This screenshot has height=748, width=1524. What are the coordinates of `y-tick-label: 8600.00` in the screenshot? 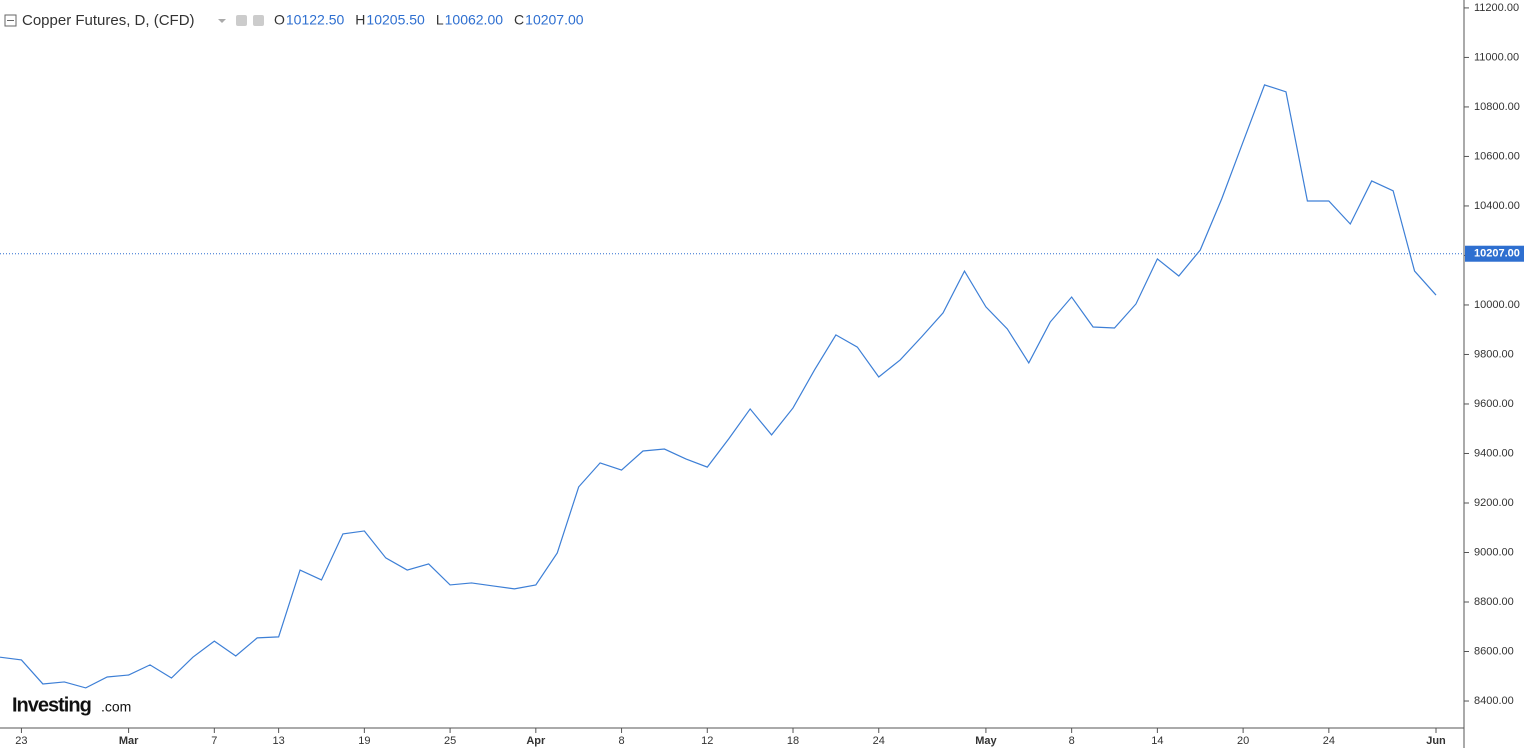 It's located at (1494, 651).